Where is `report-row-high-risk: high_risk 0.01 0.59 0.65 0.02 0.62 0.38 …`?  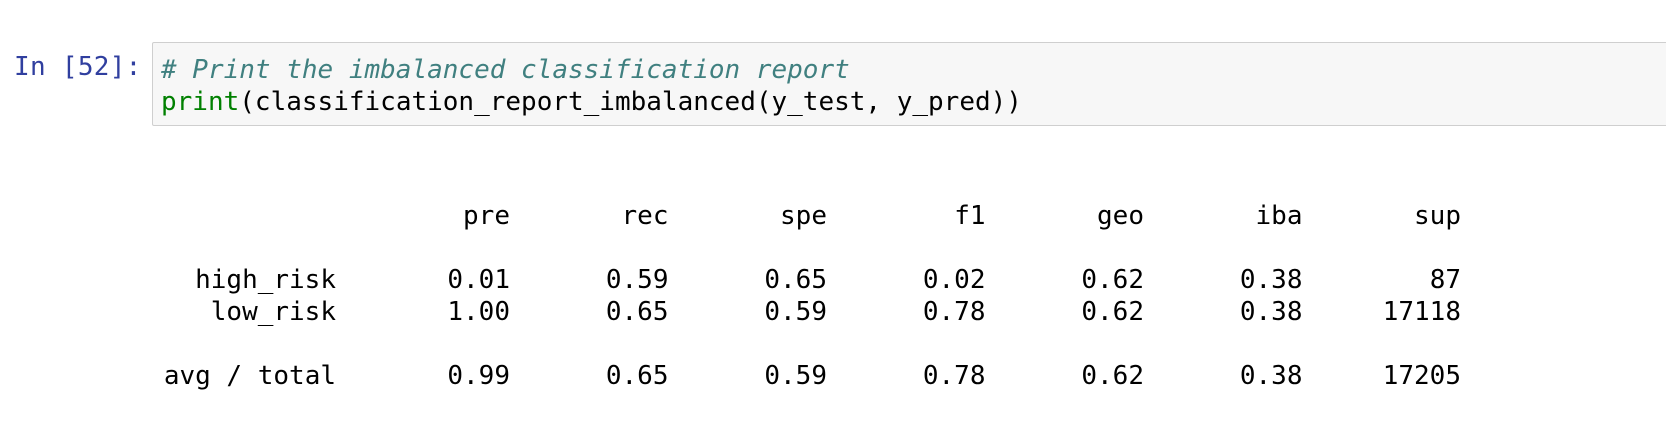
report-row-high-risk: high_risk 0.01 0.59 0.65 0.02 0.62 0.38 … is located at coordinates (810, 280).